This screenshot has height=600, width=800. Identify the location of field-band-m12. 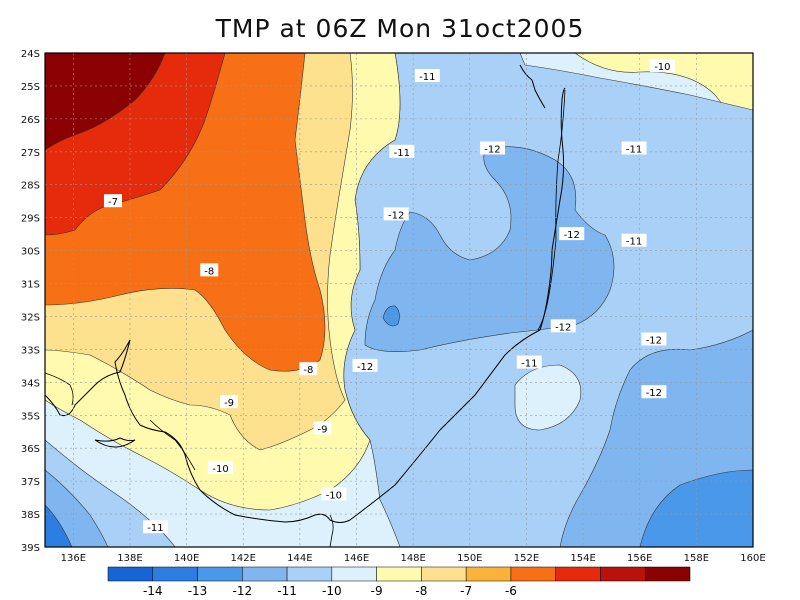
(489, 249).